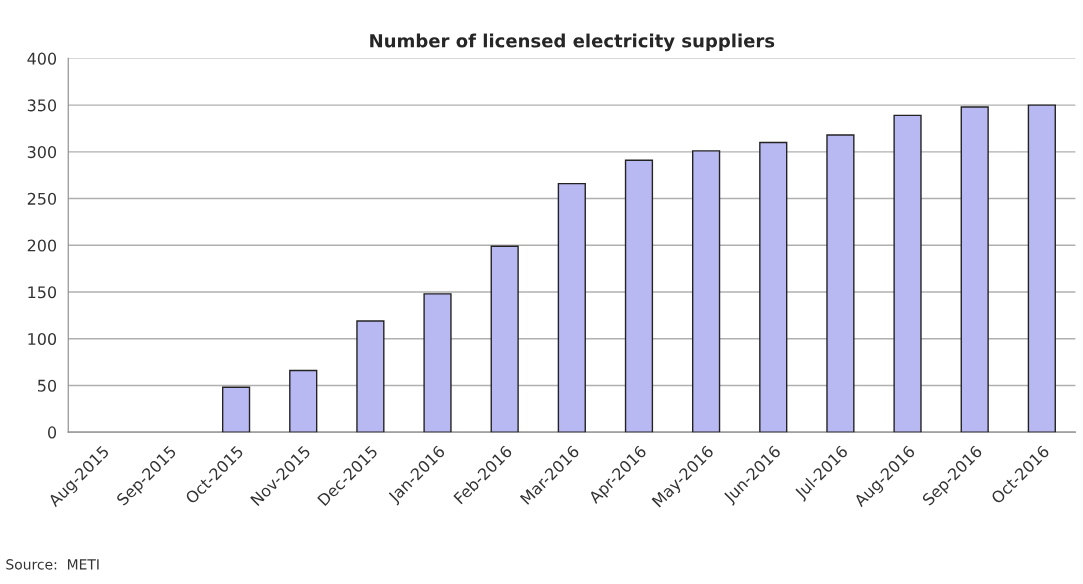 This screenshot has height=584, width=1083. Describe the element at coordinates (42, 245) in the screenshot. I see `y-tick-label: 200` at that location.